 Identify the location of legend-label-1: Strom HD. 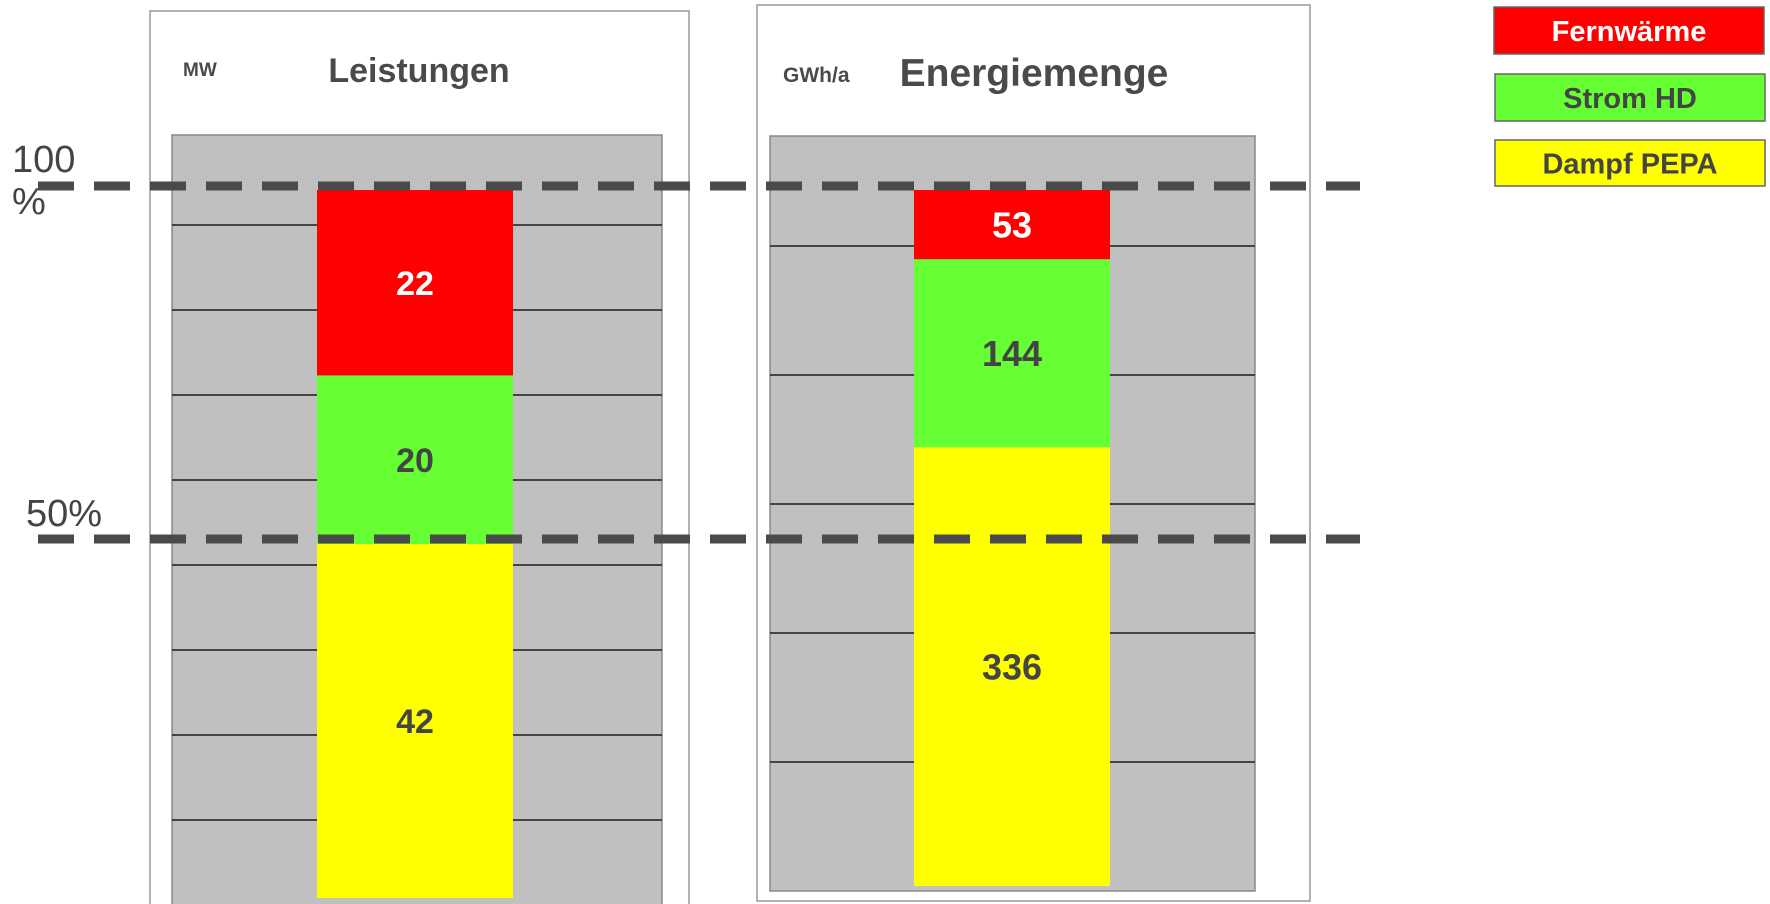
(1630, 99).